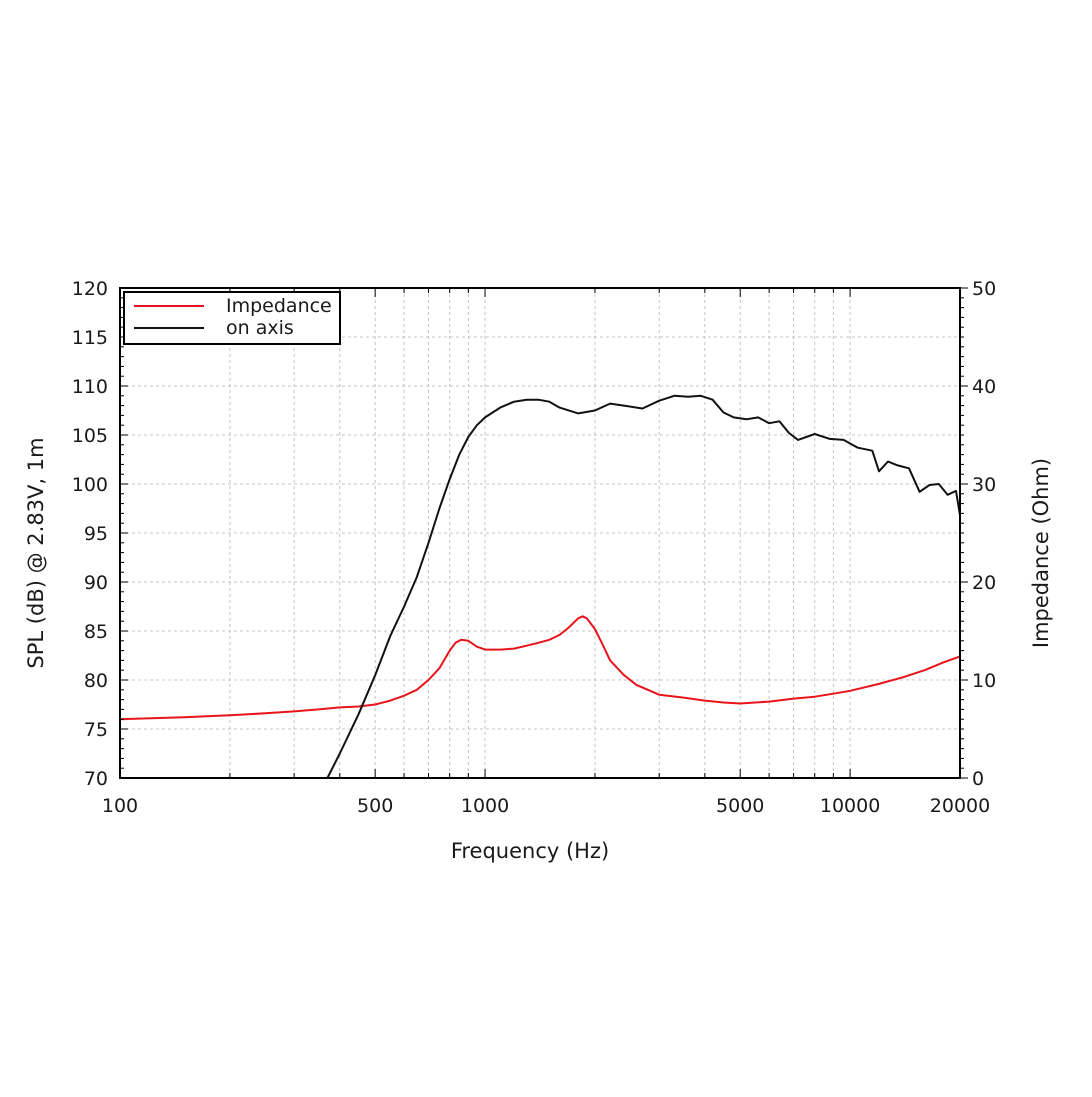 This screenshot has height=1097, width=1092. What do you see at coordinates (984, 387) in the screenshot?
I see `y-right-tick-label: 40` at bounding box center [984, 387].